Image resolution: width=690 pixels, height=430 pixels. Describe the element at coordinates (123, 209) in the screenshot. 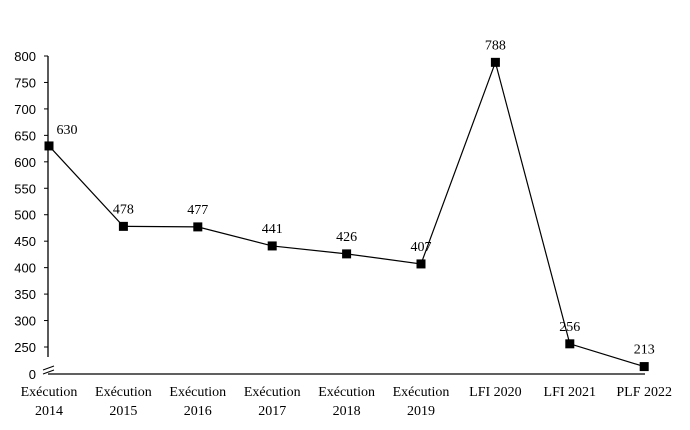

I see `data-label: 478` at that location.